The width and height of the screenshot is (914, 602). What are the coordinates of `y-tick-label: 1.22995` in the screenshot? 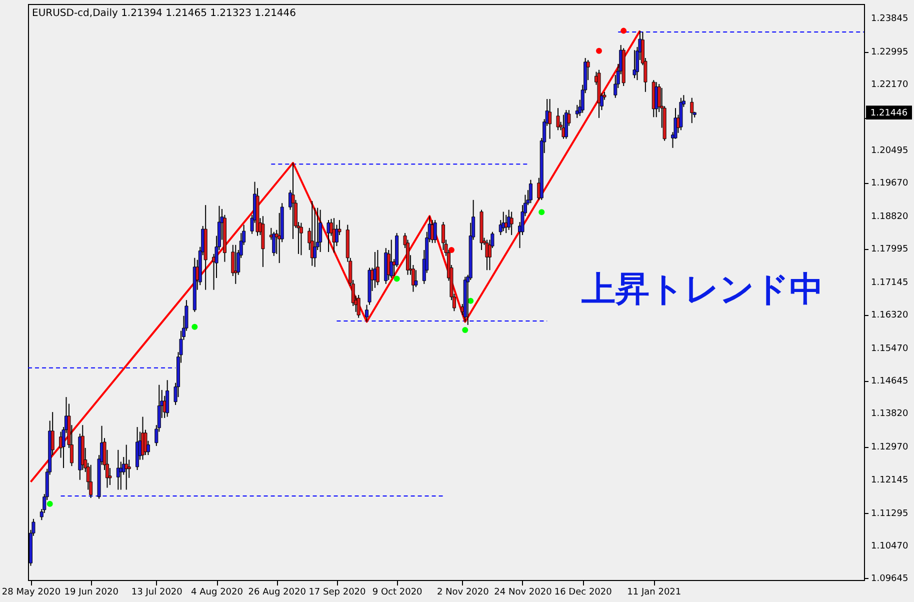 It's located at (889, 53).